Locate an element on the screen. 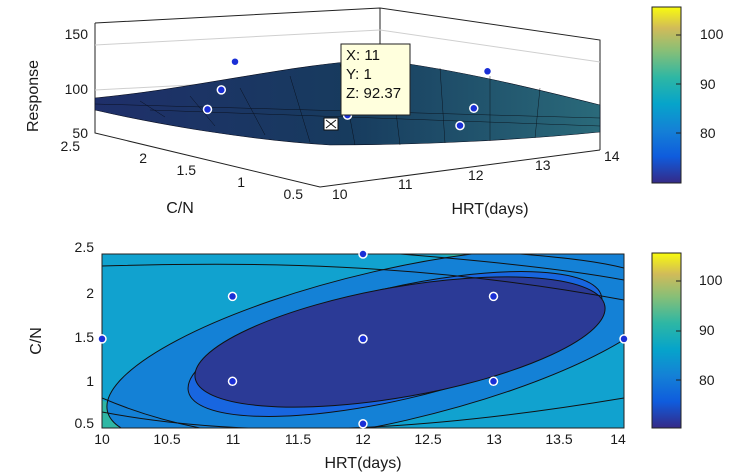 This screenshot has width=733, height=475. data-tip-z: Z: 92.37 is located at coordinates (373, 93).